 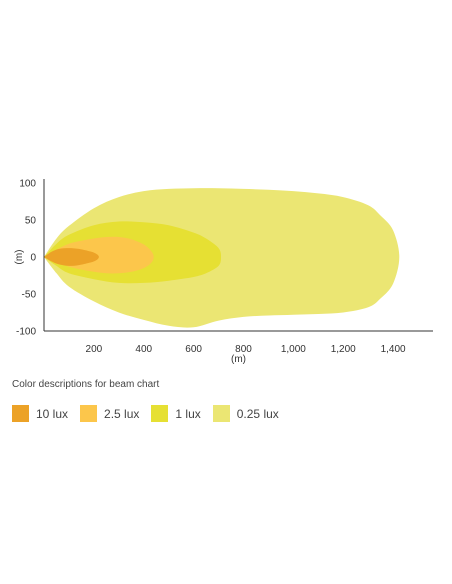 What do you see at coordinates (94, 349) in the screenshot?
I see `x-tick-label: 200` at bounding box center [94, 349].